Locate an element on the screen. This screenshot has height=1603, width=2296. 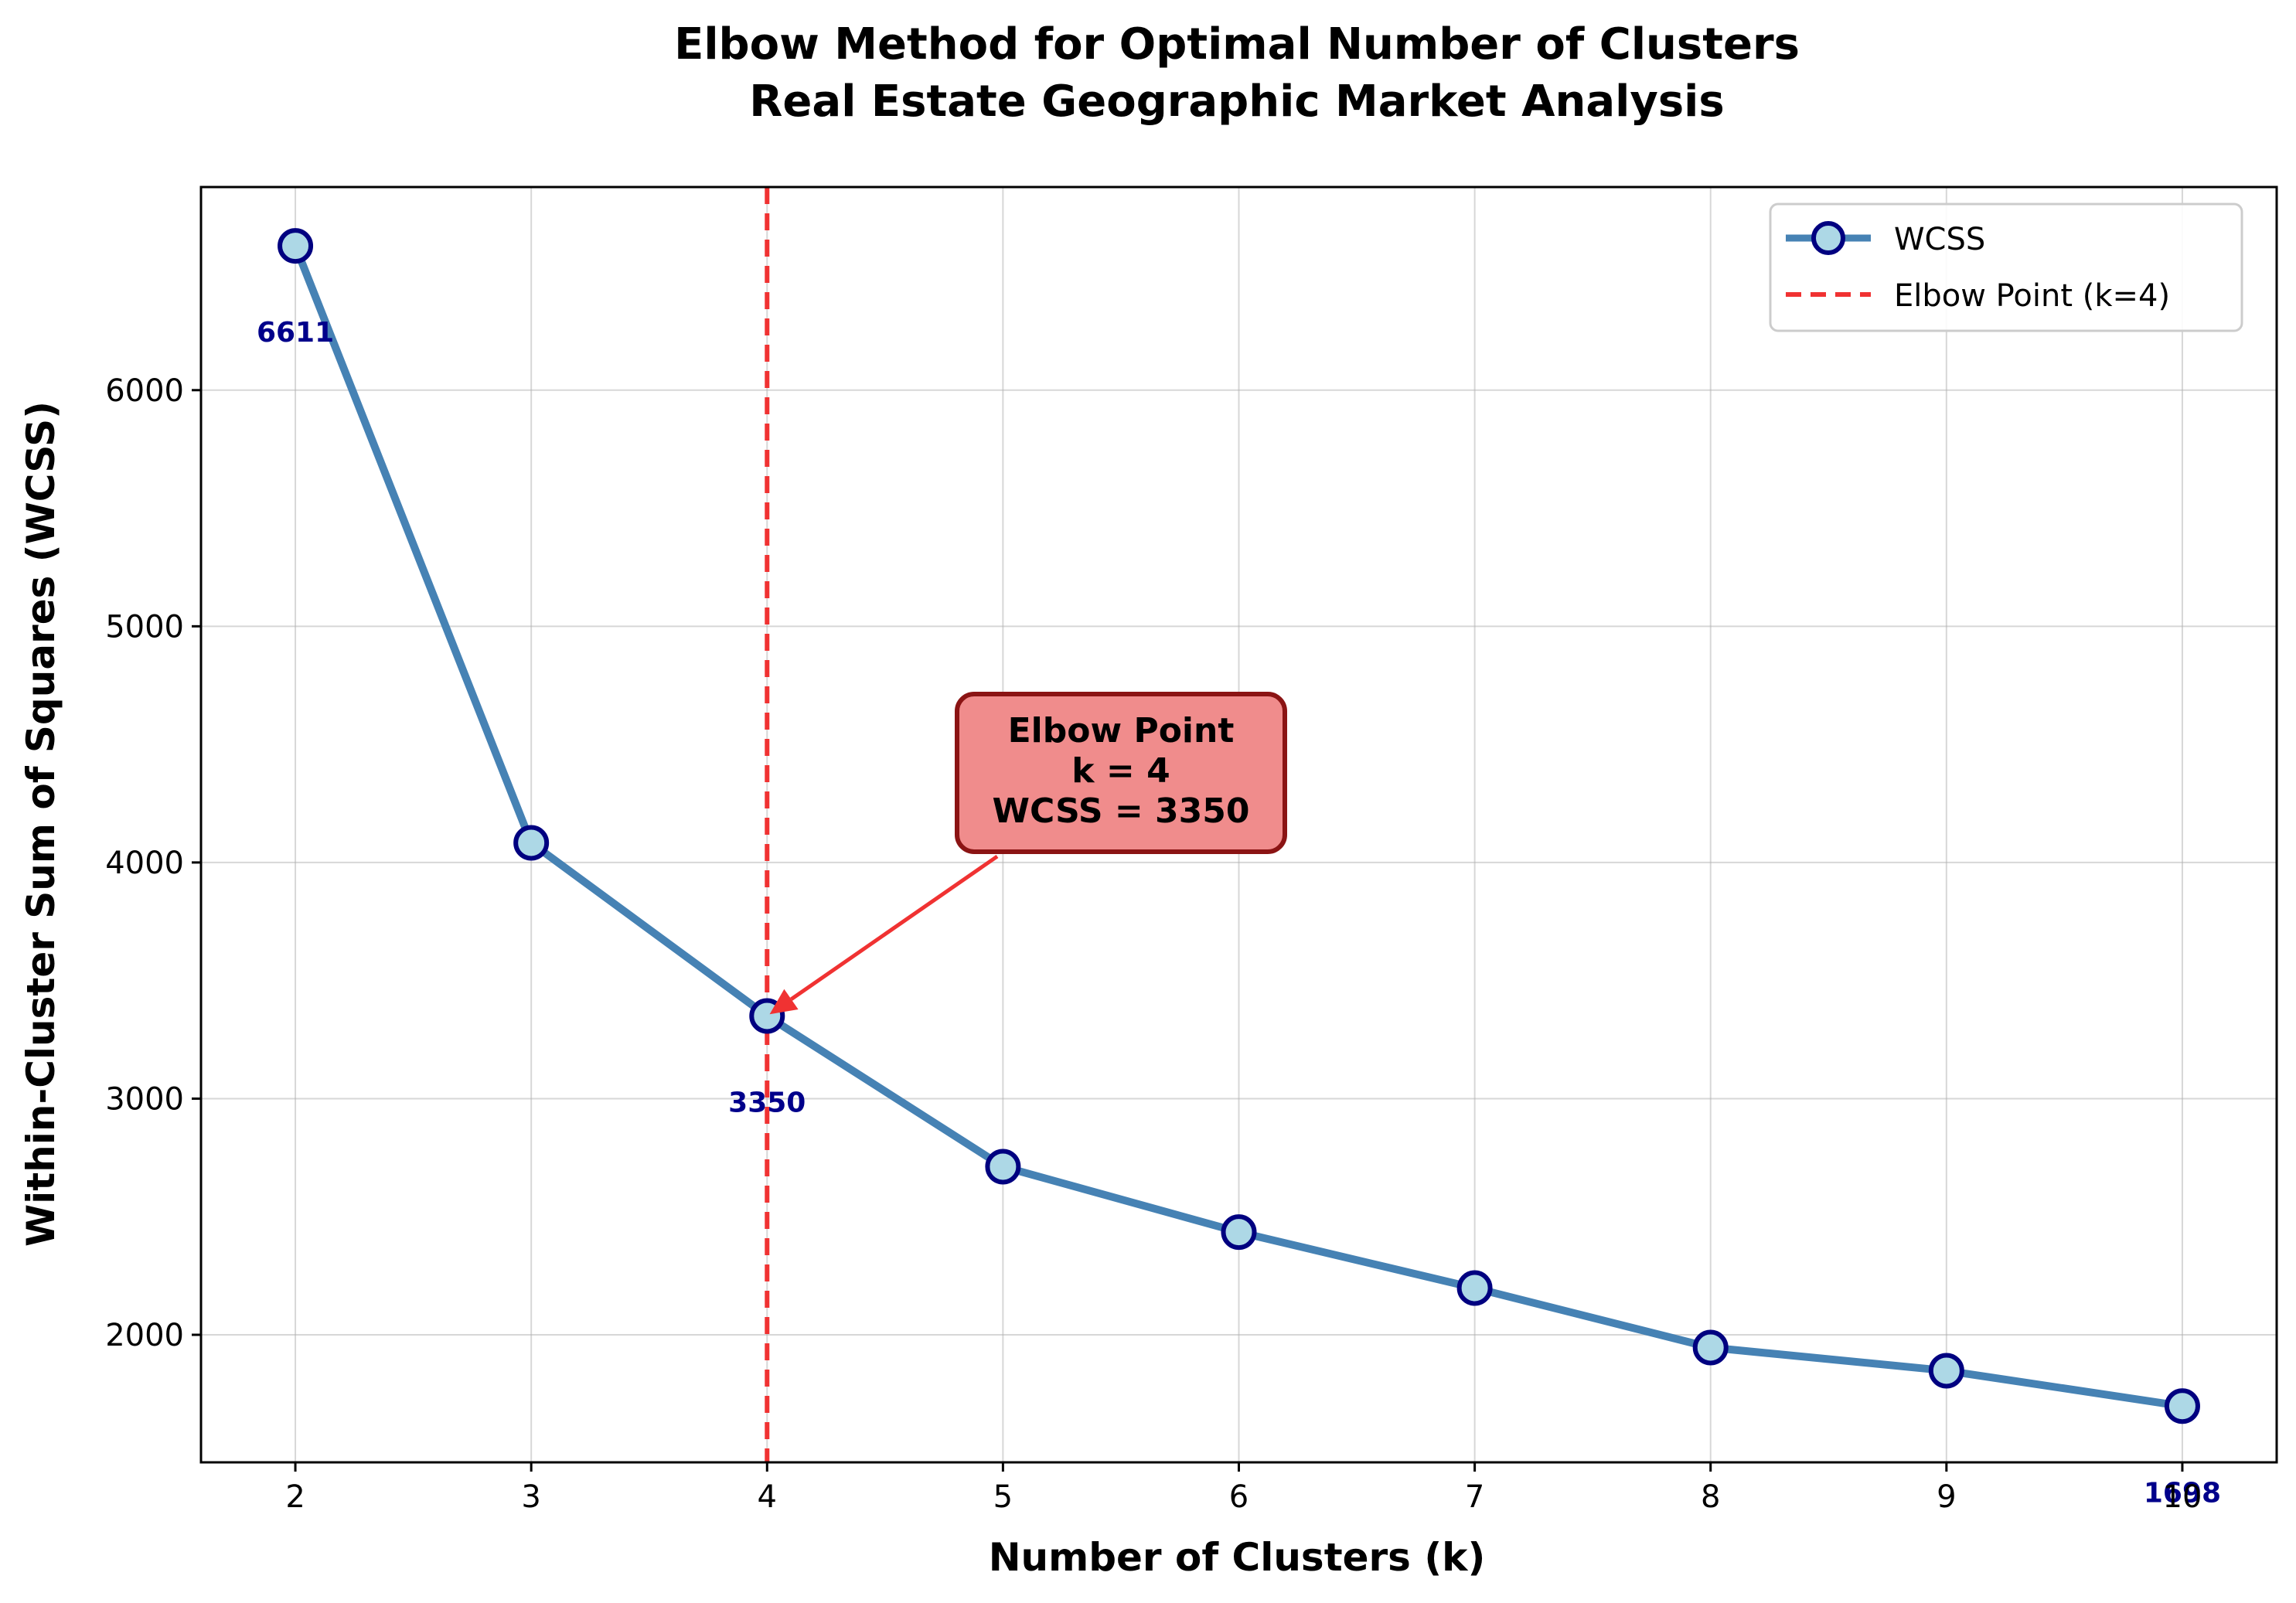
x-tick-label: 3 is located at coordinates (530, 1497).